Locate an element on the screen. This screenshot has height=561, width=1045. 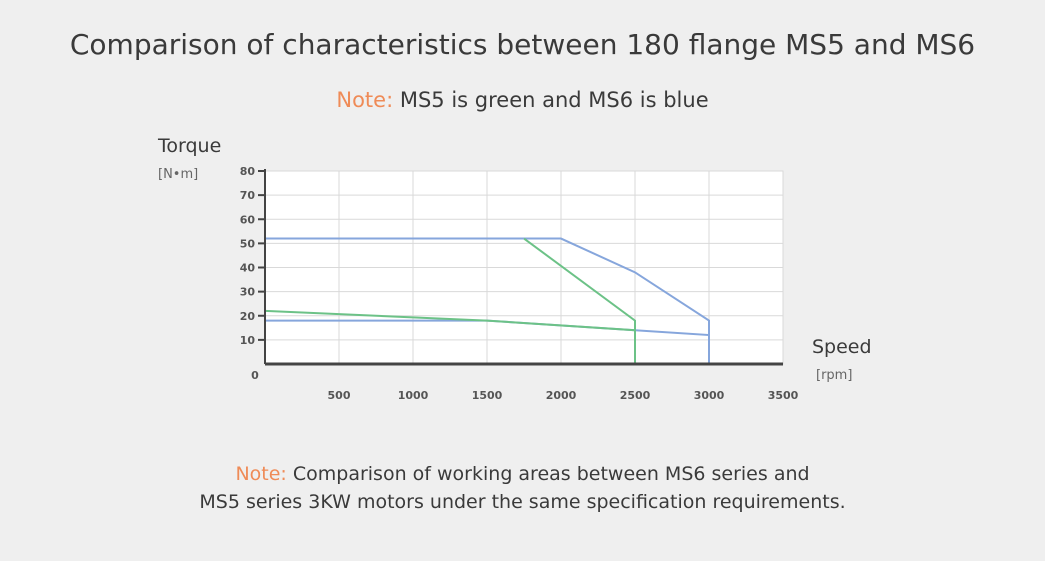
note-label: Note: is located at coordinates (365, 100).